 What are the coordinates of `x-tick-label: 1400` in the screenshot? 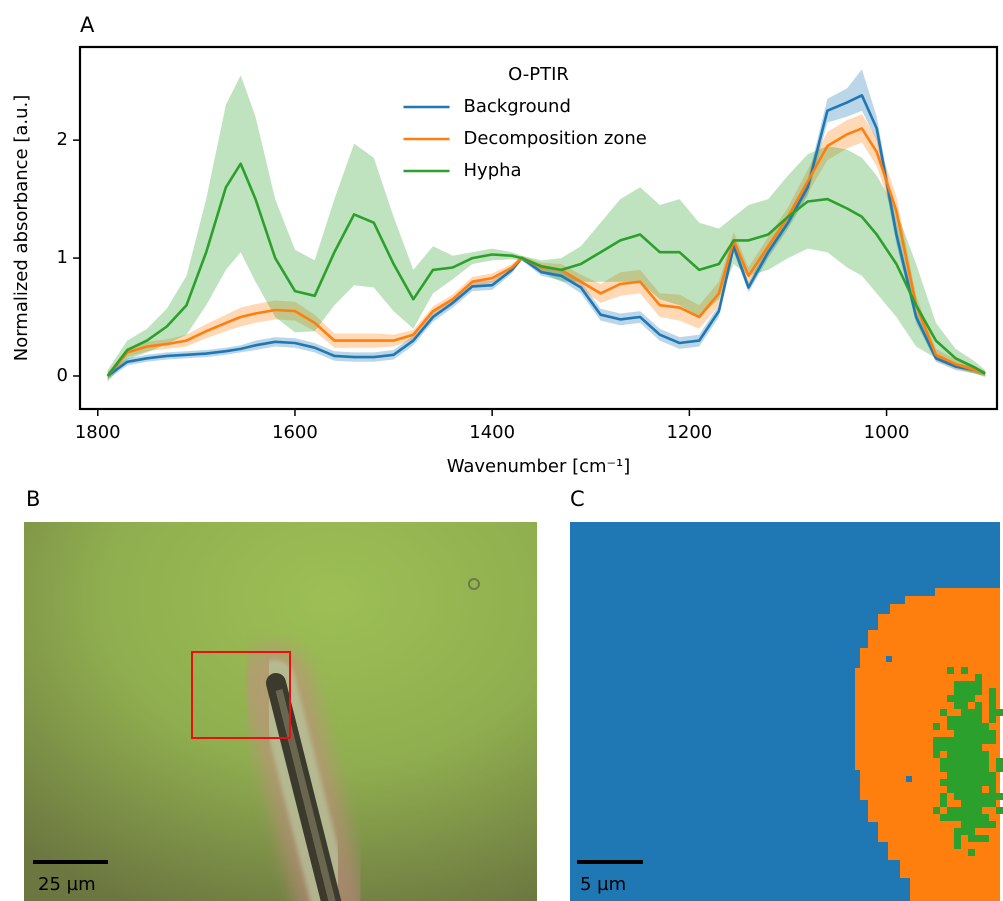 It's located at (492, 432).